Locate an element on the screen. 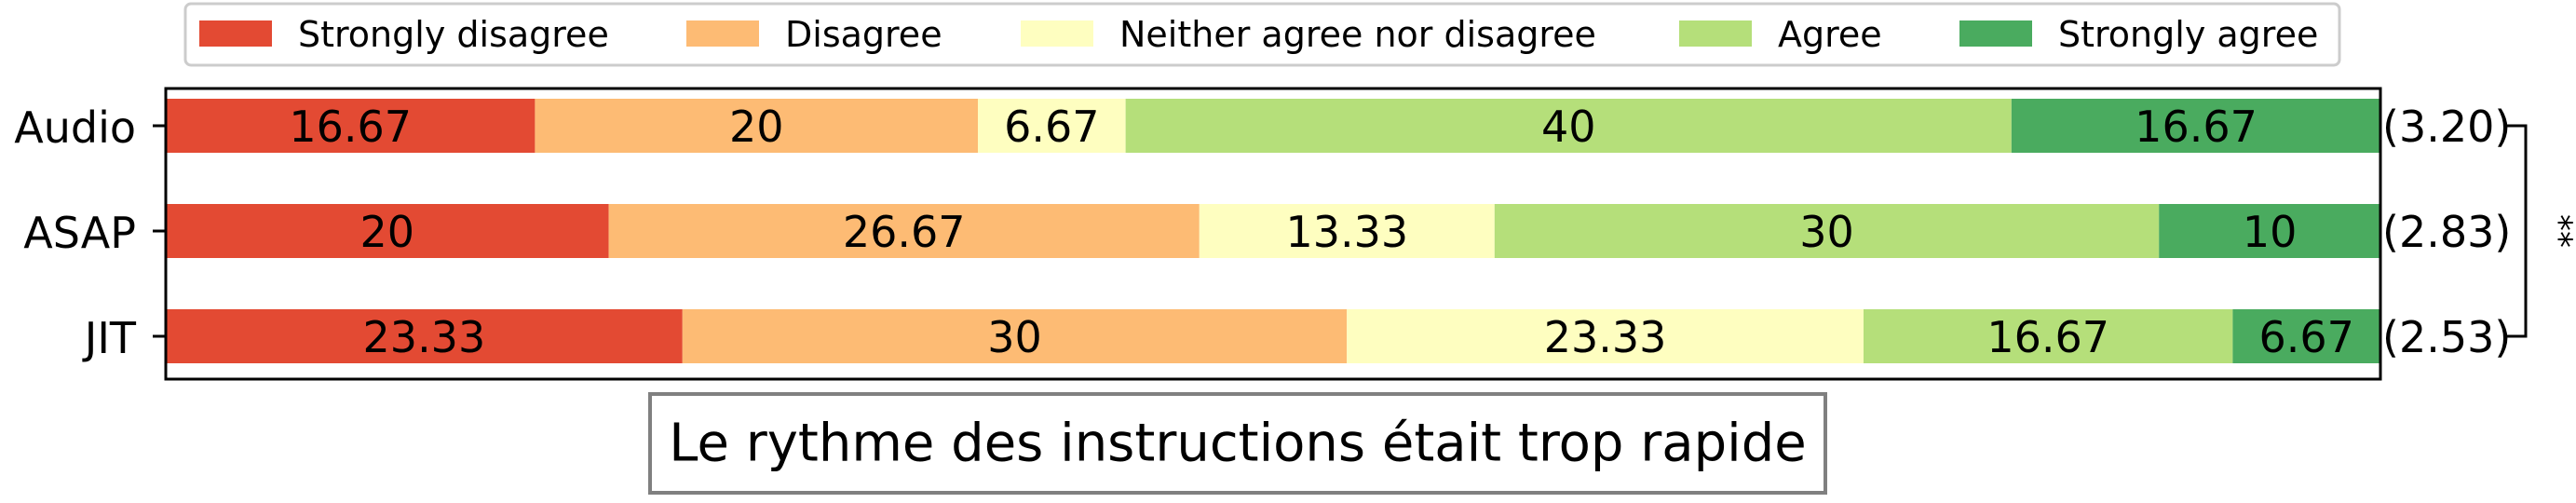  bar-jit-disagree is located at coordinates (1015, 336).